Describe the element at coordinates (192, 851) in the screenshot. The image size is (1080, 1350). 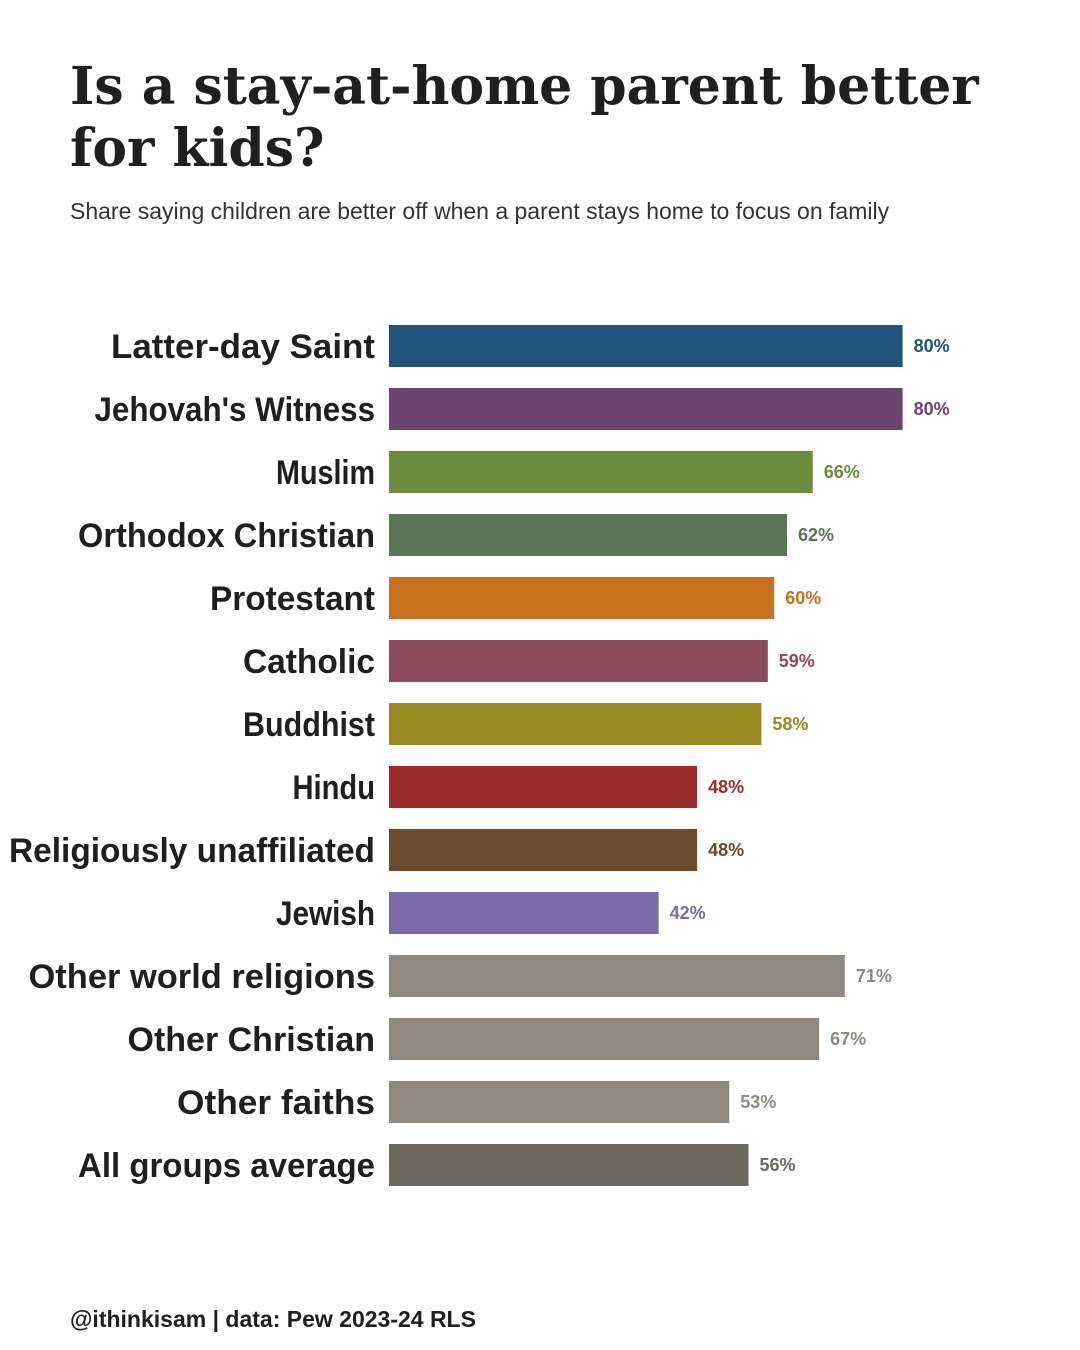
I see `category-label: Religiously unaffiliated` at that location.